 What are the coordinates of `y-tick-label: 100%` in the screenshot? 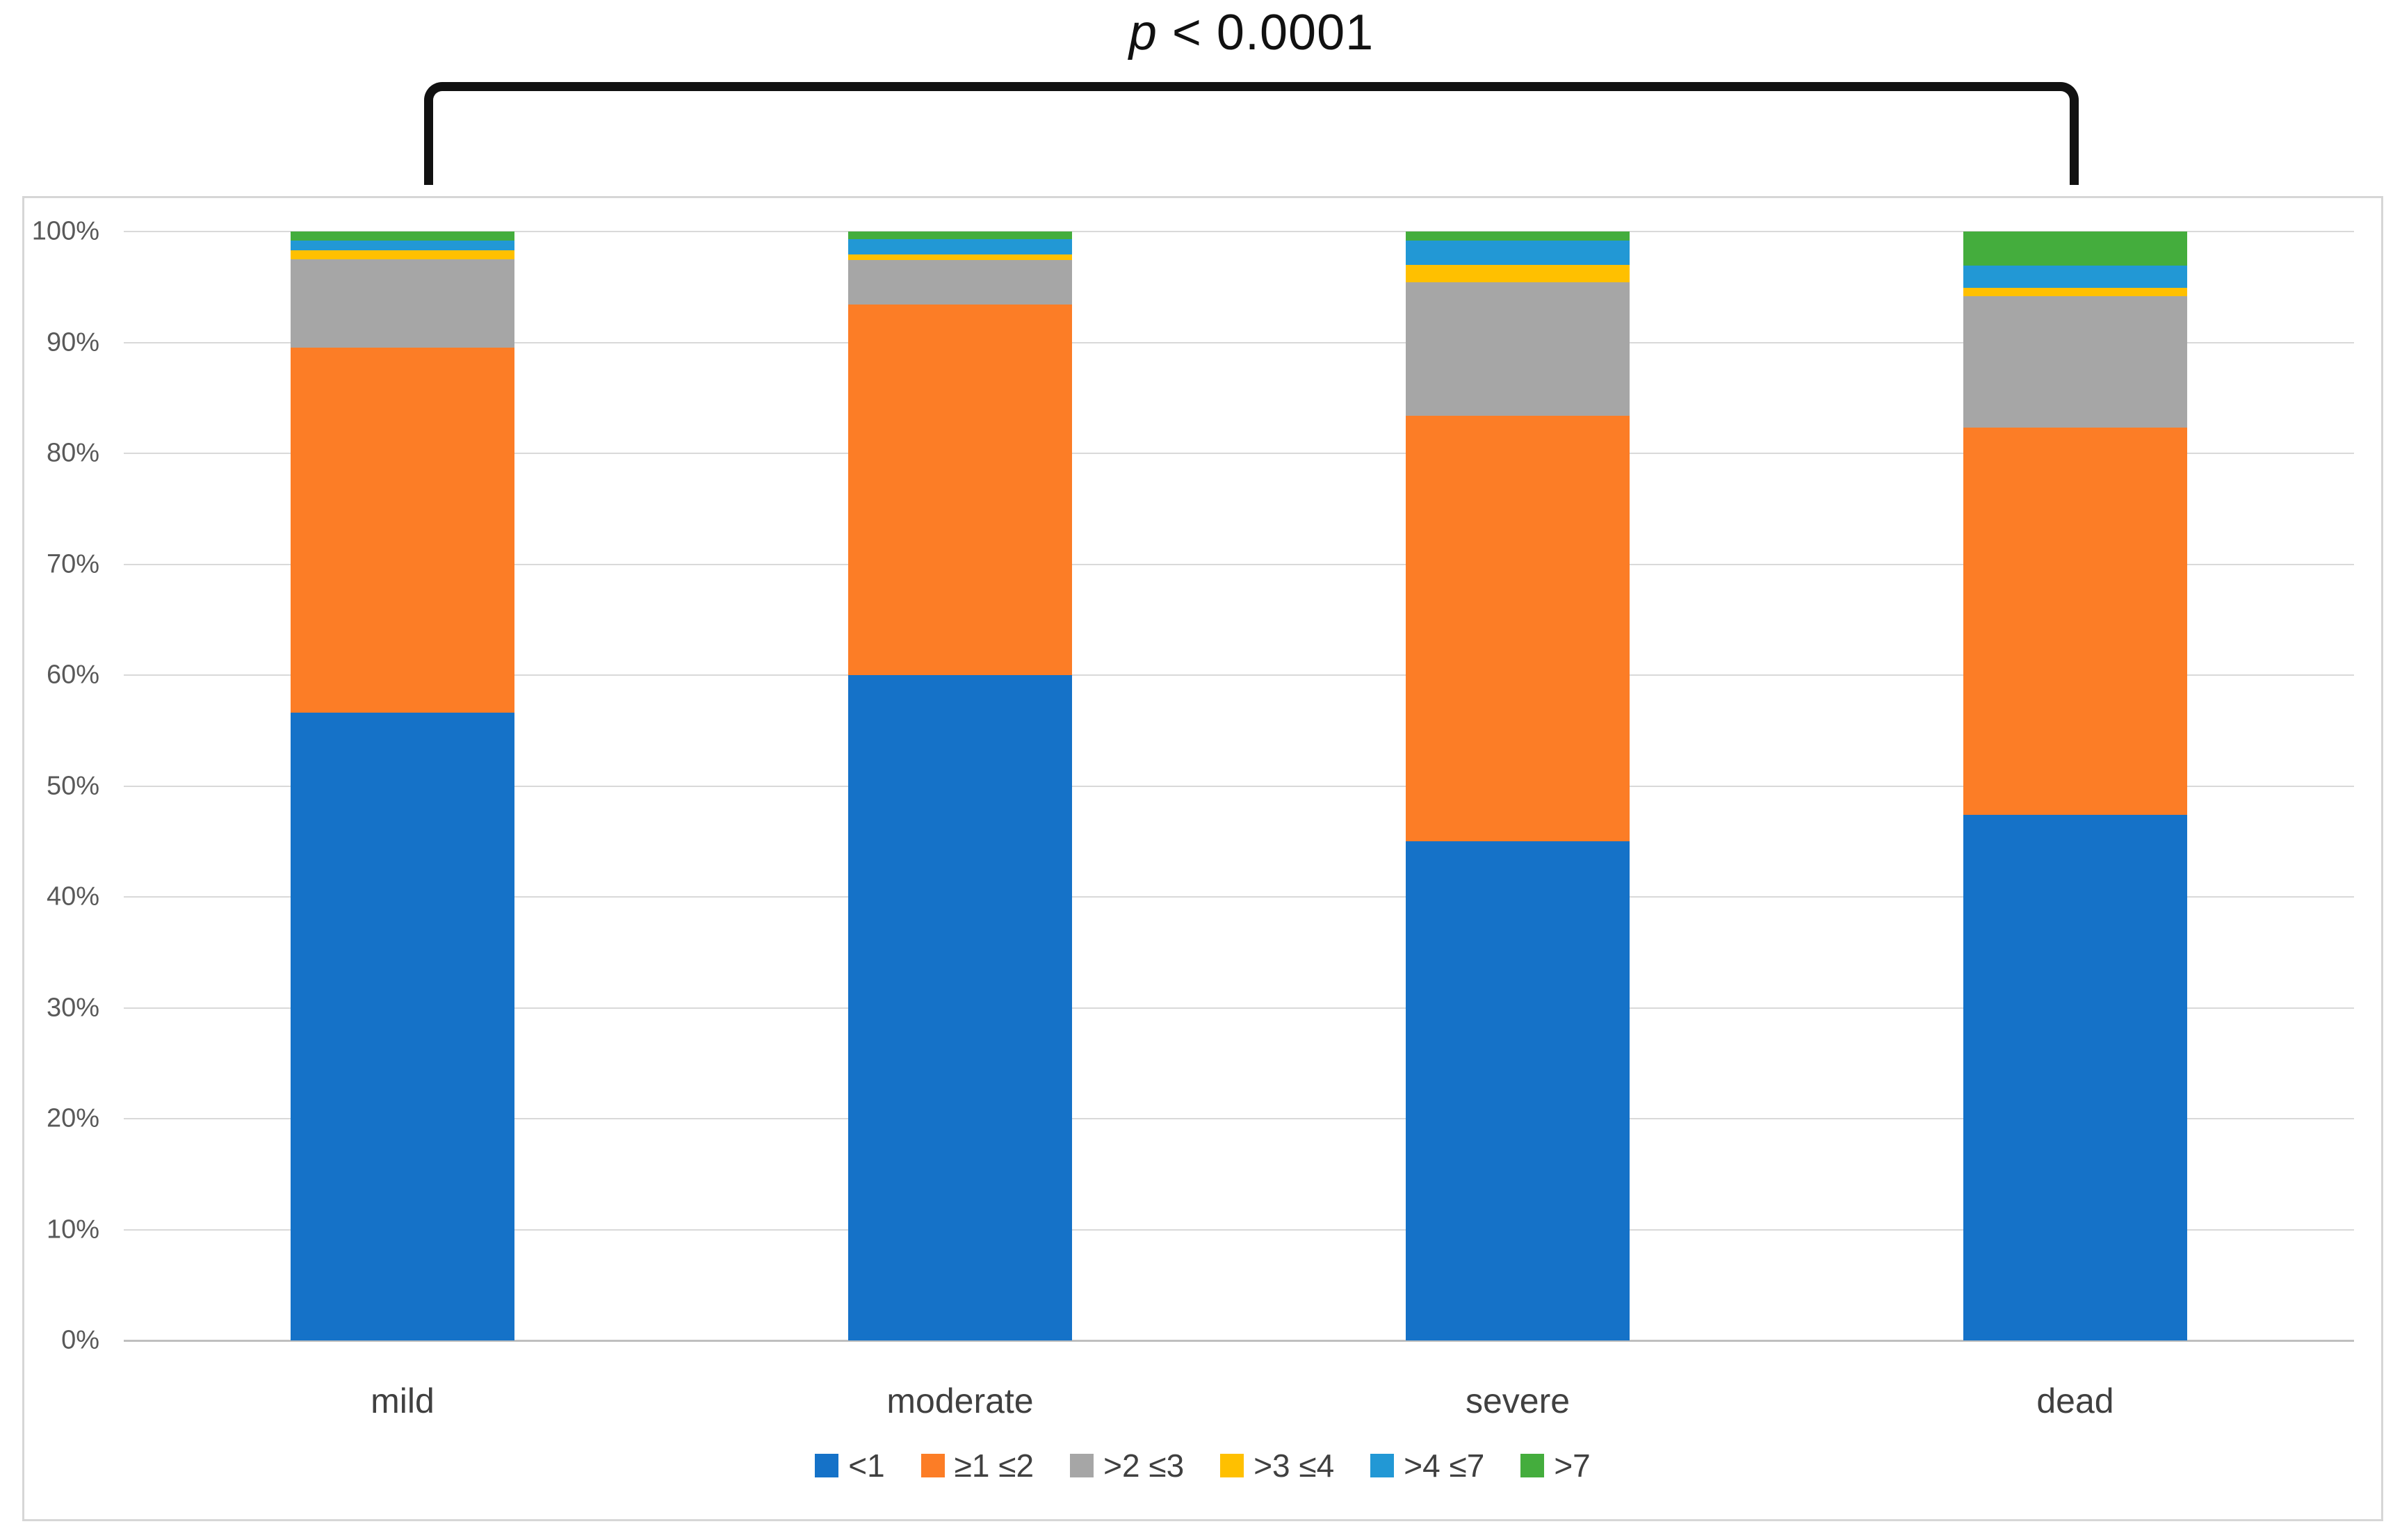 It's located at (65, 231).